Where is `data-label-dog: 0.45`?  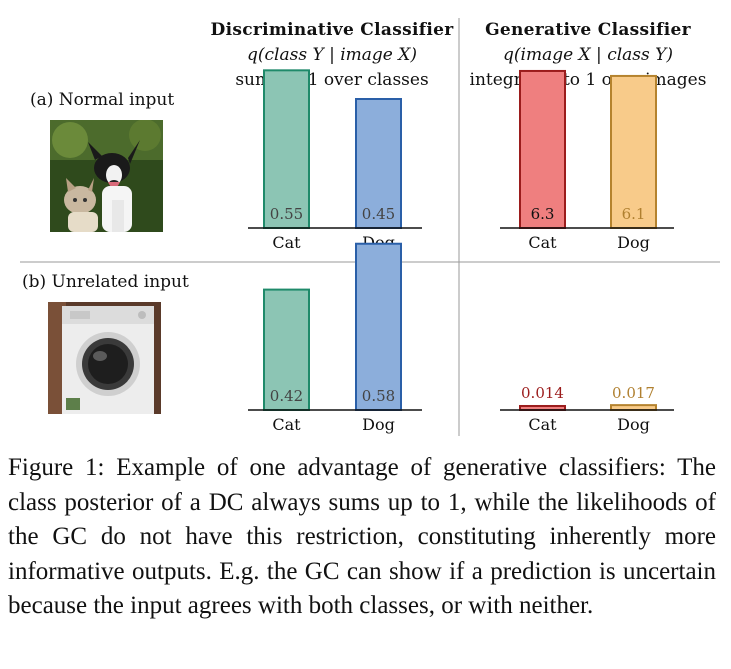 data-label-dog: 0.45 is located at coordinates (378, 214).